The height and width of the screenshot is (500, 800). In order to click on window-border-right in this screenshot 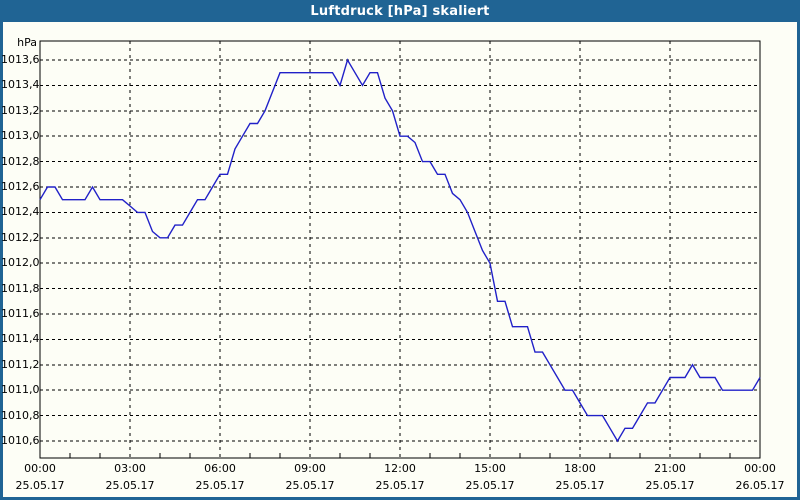, I will do `click(798, 261)`.